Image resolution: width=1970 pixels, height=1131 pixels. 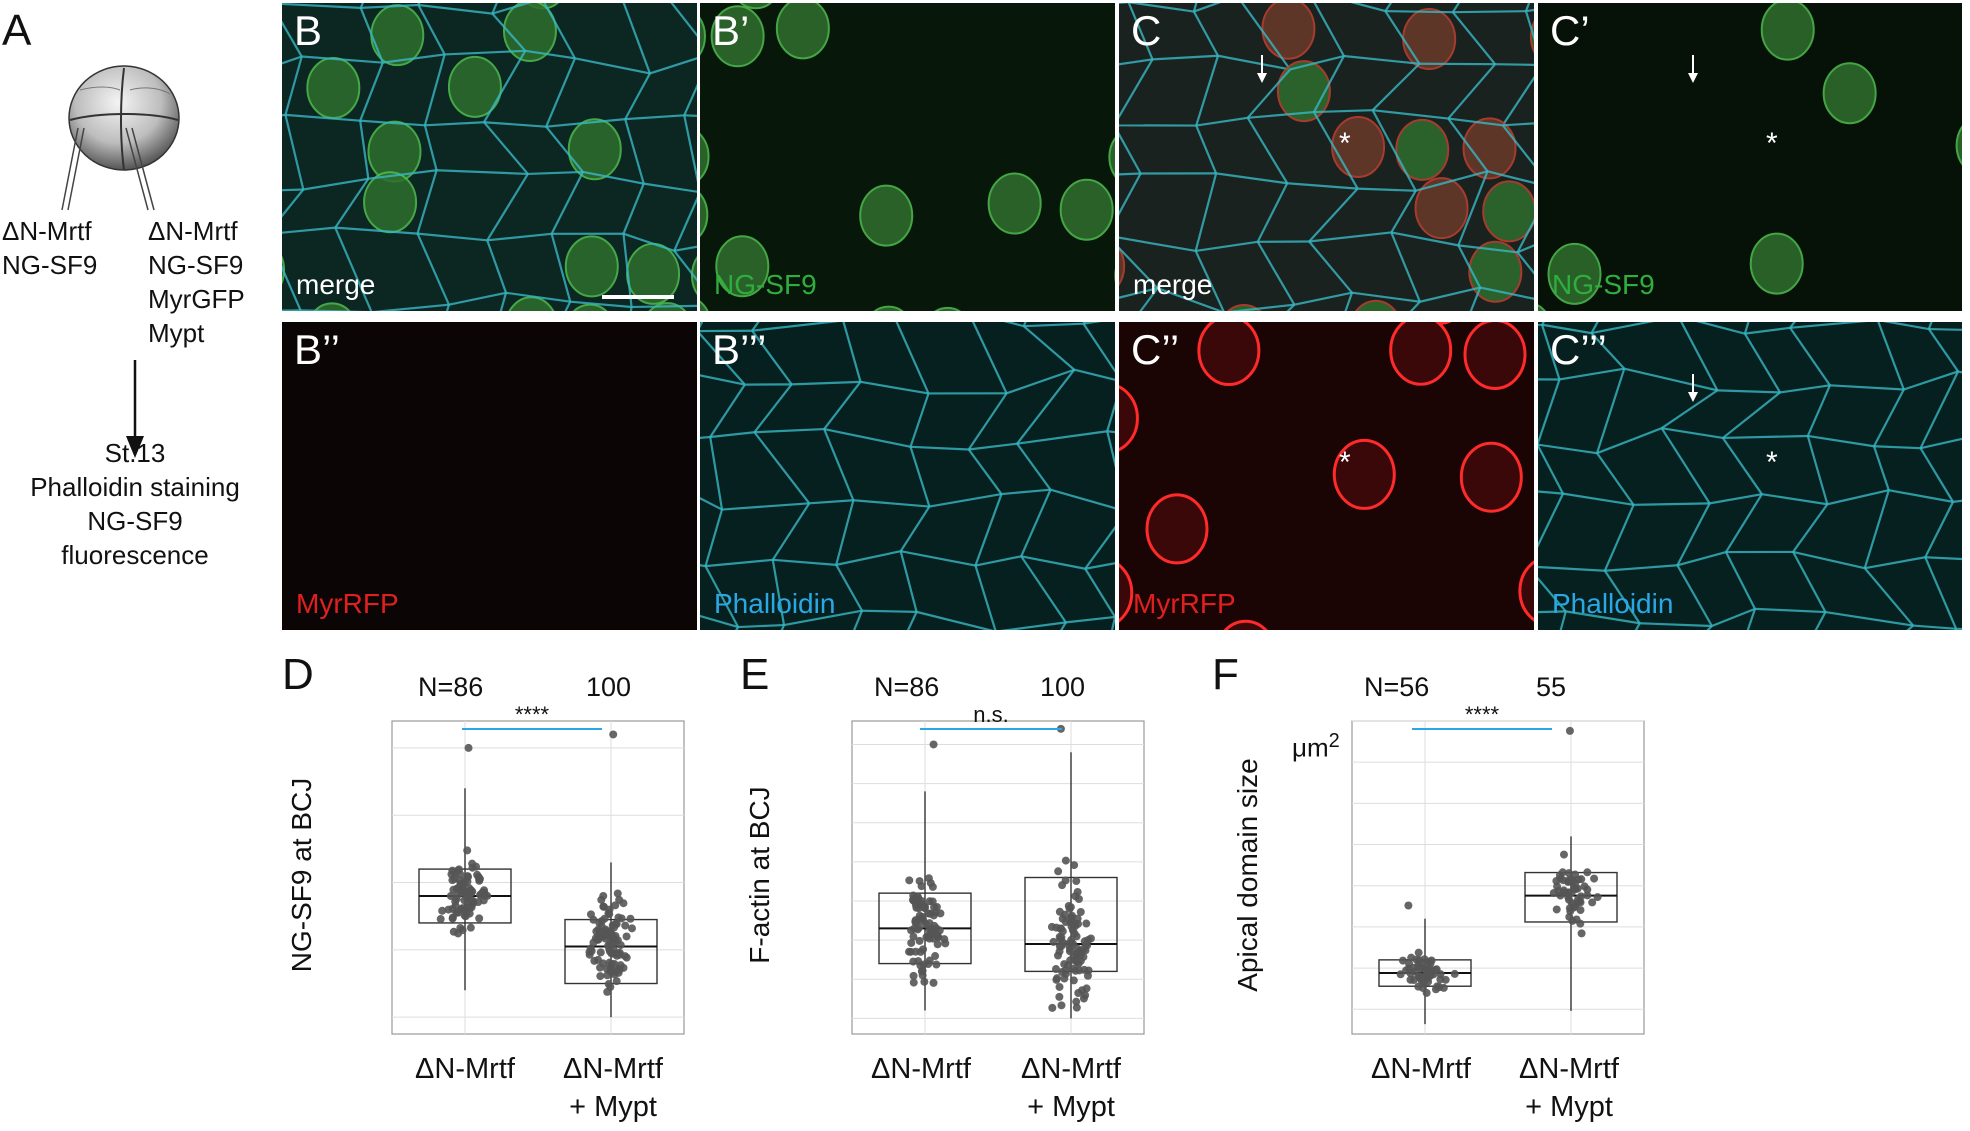 What do you see at coordinates (1570, 30) in the screenshot?
I see `panel-label: C’` at bounding box center [1570, 30].